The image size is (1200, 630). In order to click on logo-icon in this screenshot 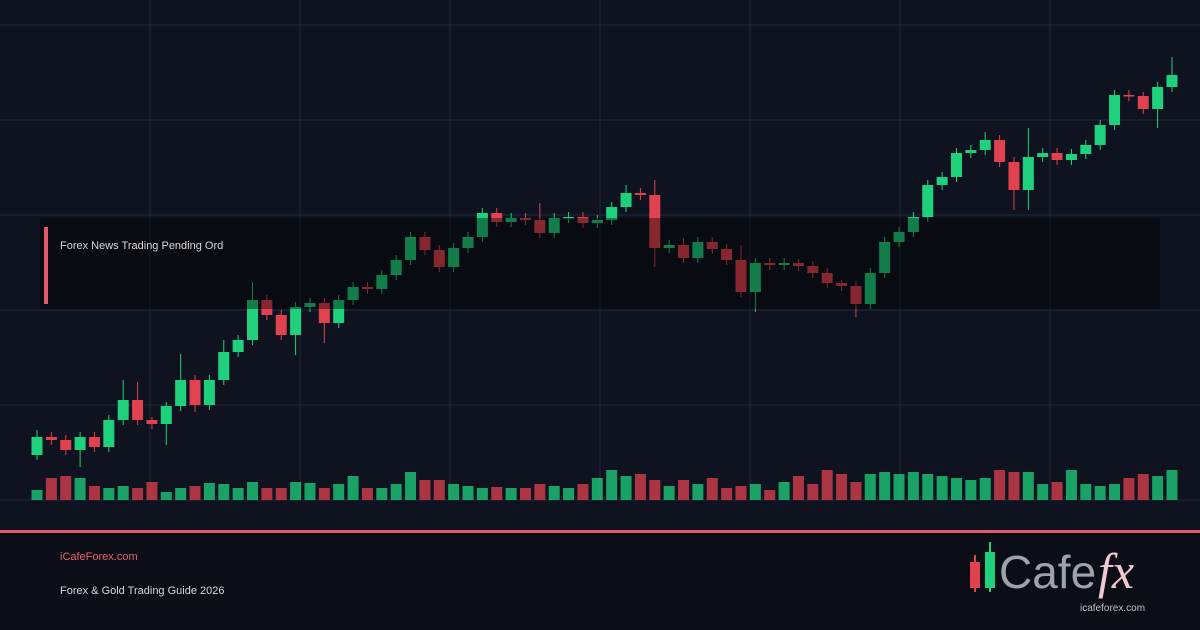, I will do `click(982, 567)`.